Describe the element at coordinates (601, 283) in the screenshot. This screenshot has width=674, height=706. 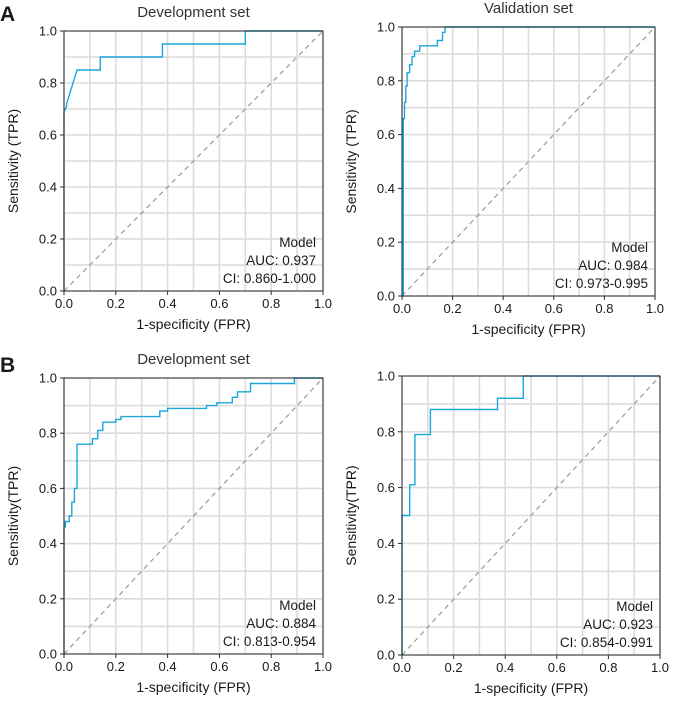
I see `legend-ci: CI: 0.973-0.995` at that location.